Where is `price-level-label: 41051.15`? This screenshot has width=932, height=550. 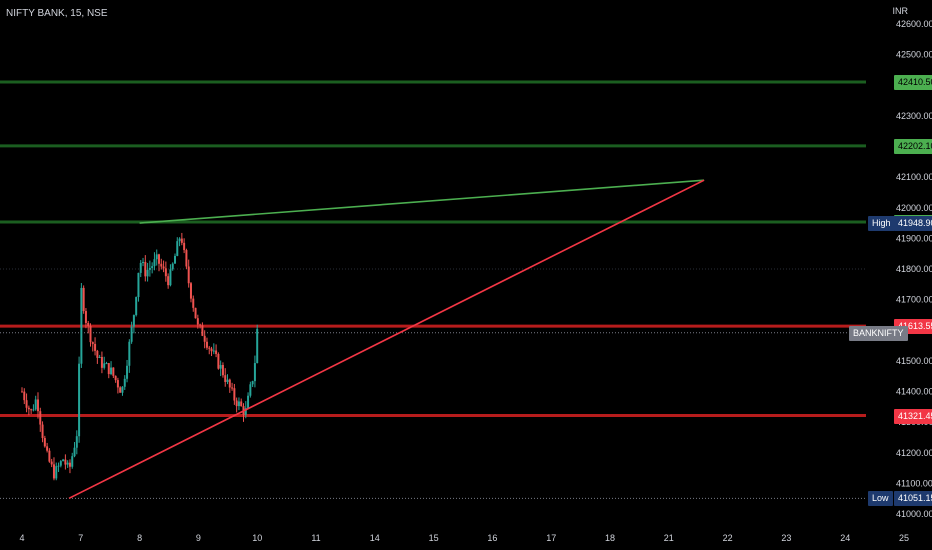
price-level-label: 41051.15 is located at coordinates (913, 499).